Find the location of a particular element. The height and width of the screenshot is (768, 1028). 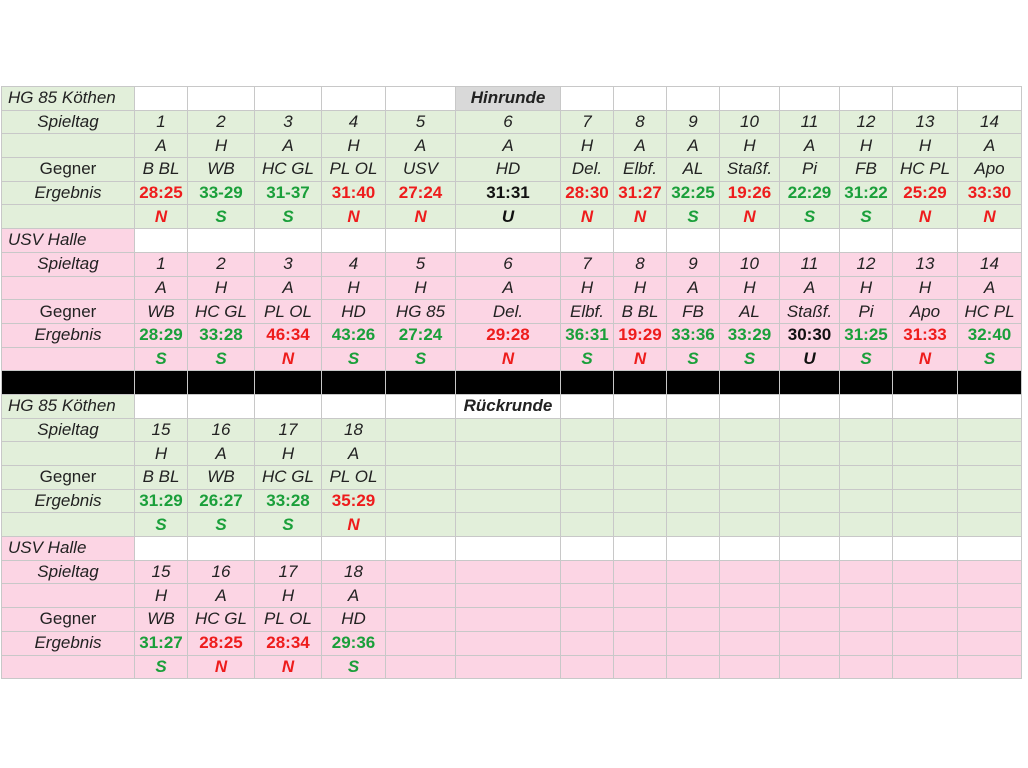

gegner-cell: AL is located at coordinates (749, 311).